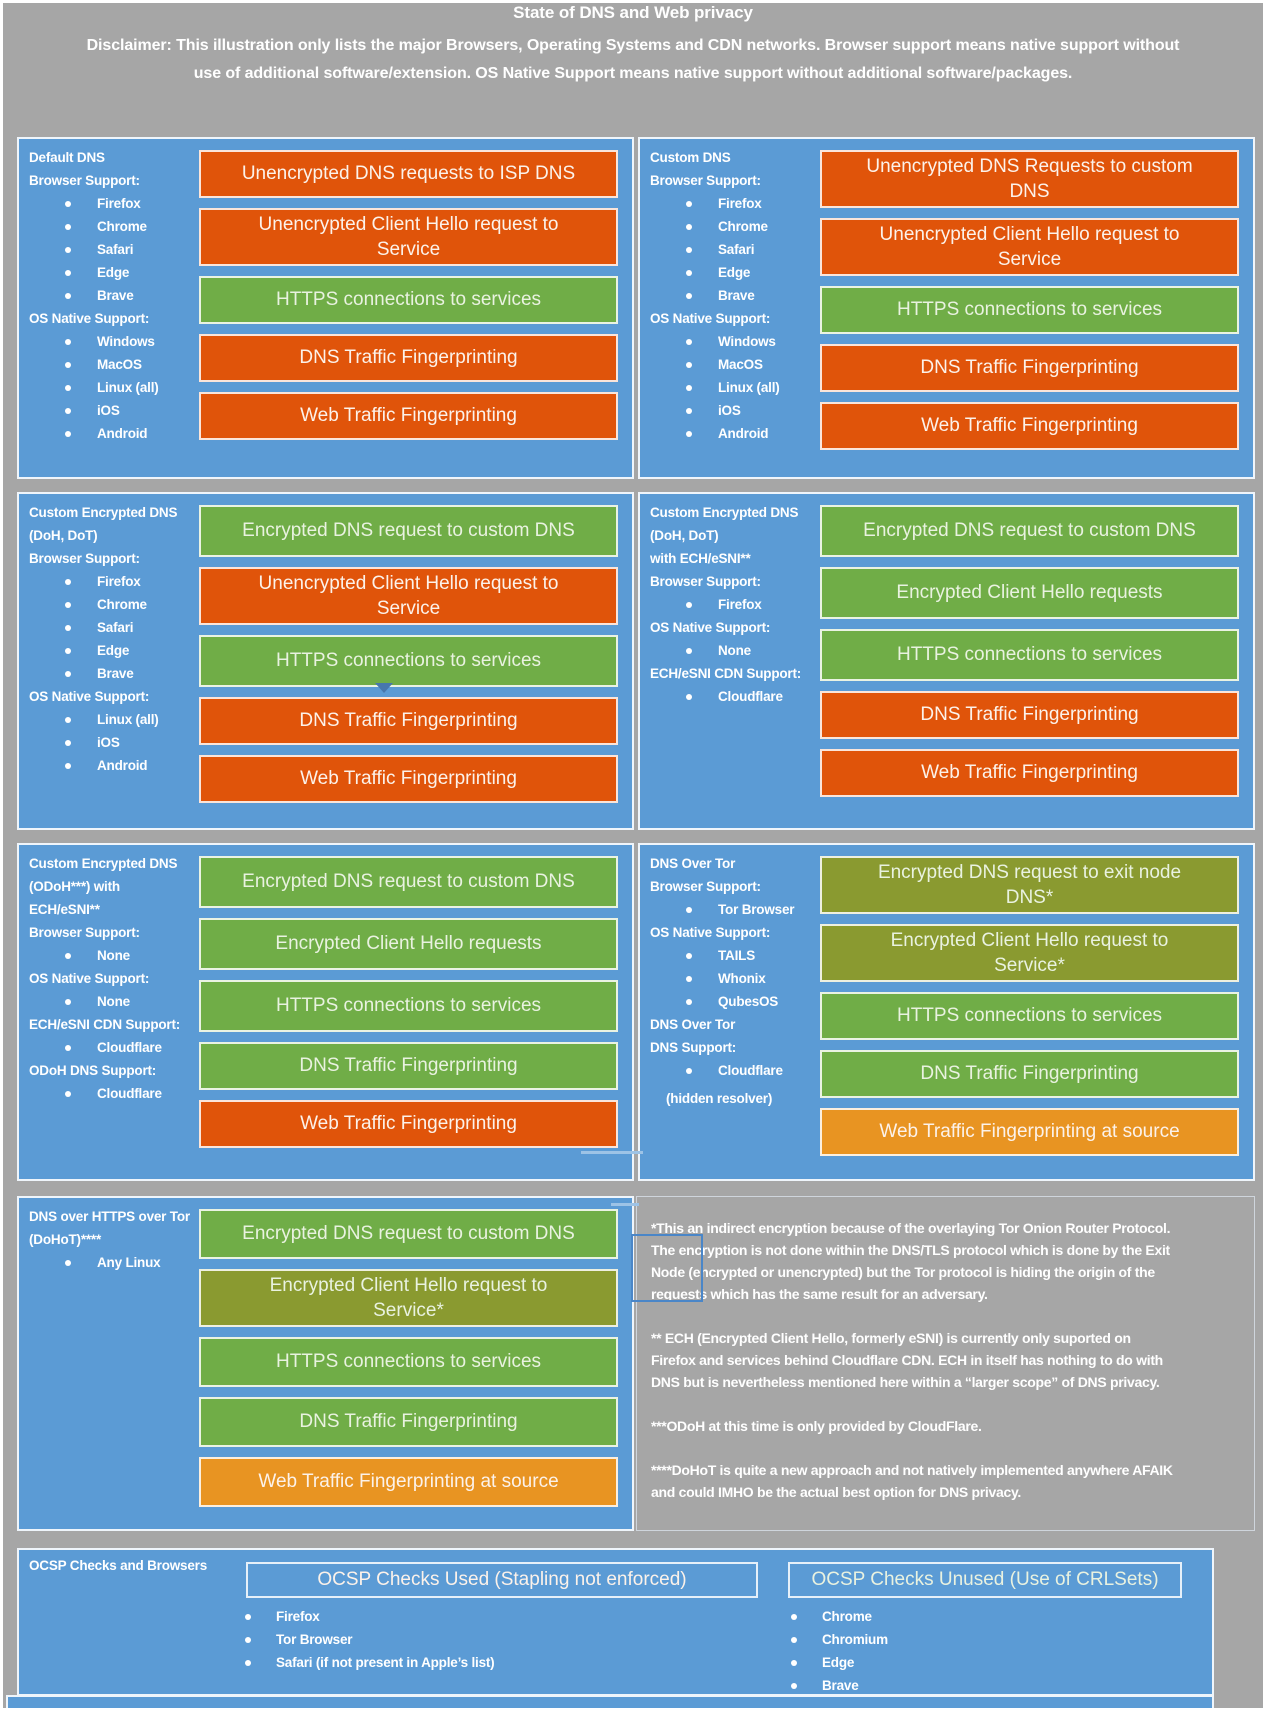  What do you see at coordinates (113, 1001) in the screenshot?
I see `sidebar-bullet-label: None` at bounding box center [113, 1001].